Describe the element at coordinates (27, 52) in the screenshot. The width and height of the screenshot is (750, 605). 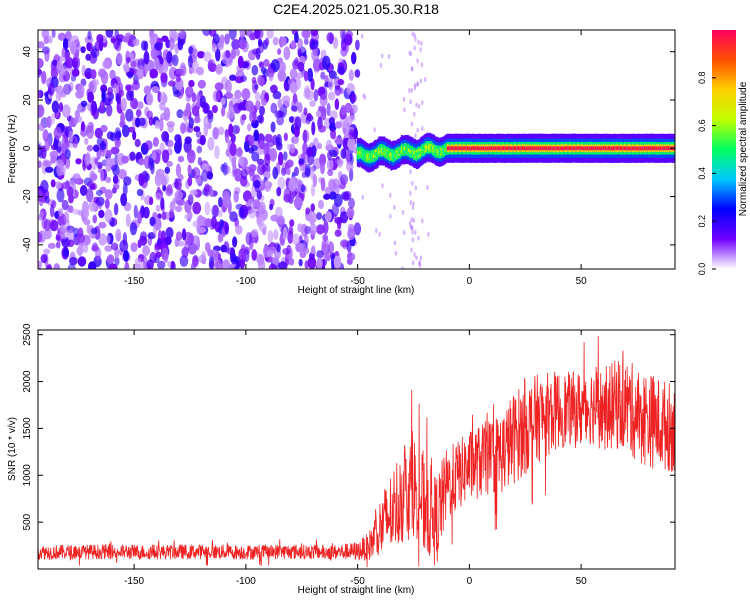
I see `y-tick-label: 40` at that location.